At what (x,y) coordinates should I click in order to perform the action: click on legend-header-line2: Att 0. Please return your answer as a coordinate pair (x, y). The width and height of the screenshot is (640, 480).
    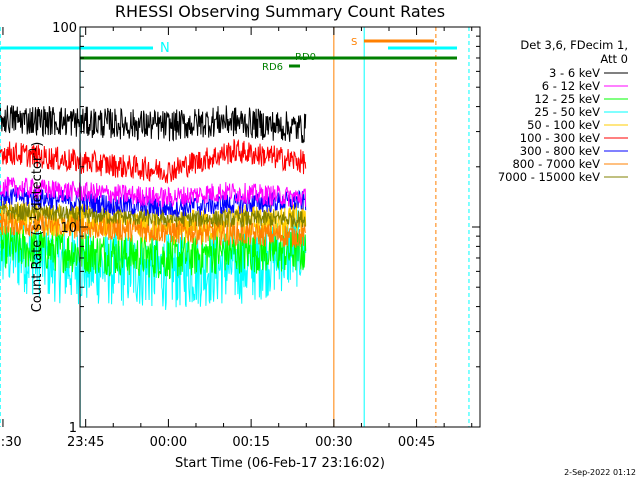
    Looking at the image, I should click on (614, 59).